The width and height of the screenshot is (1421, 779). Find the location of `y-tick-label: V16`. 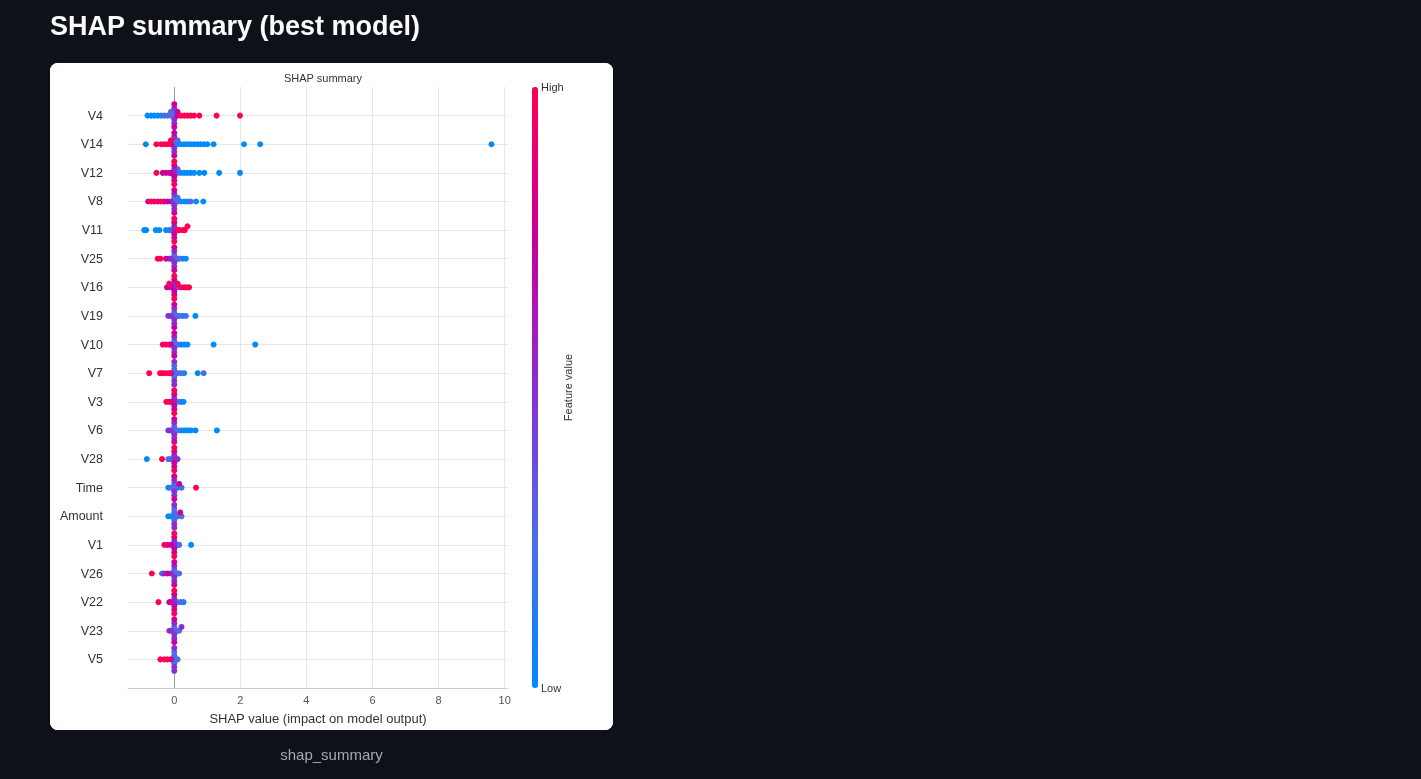

y-tick-label: V16 is located at coordinates (92, 287).